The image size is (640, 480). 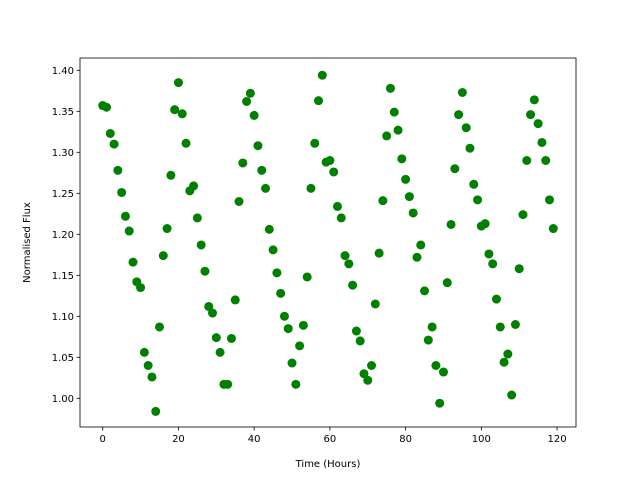 What do you see at coordinates (481, 439) in the screenshot?
I see `x-tick-label: 100` at bounding box center [481, 439].